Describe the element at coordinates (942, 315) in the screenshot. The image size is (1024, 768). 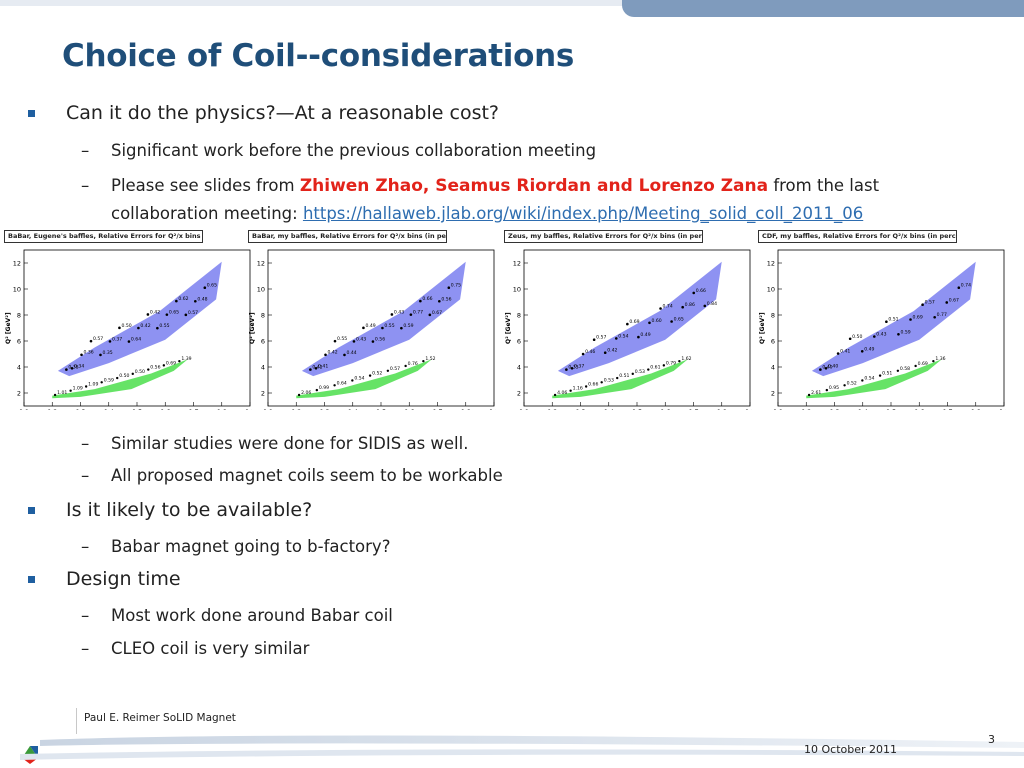
I see `data-label: 0.77` at that location.